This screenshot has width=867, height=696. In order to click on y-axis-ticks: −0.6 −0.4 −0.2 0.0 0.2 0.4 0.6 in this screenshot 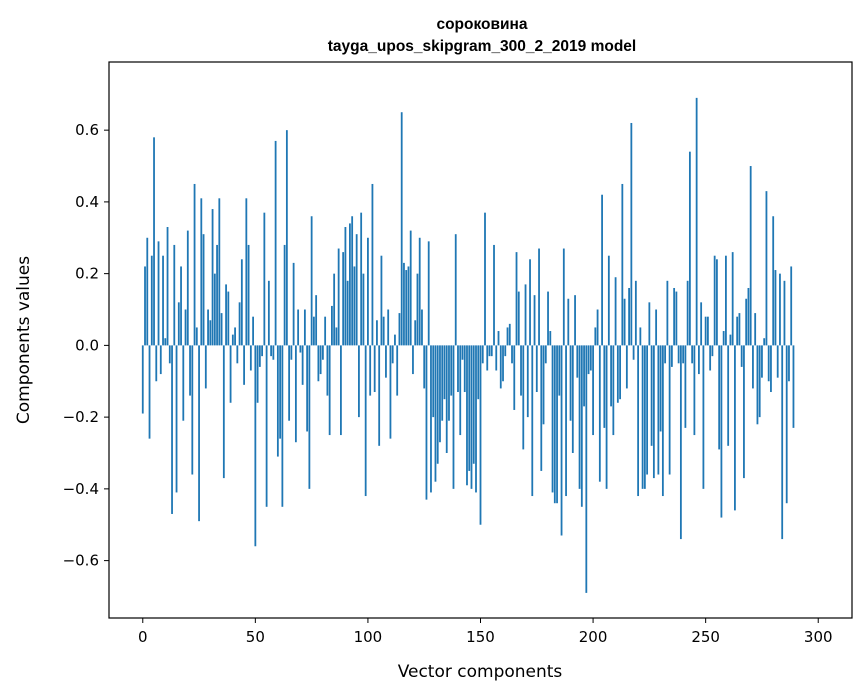, I will do `click(86, 345)`.